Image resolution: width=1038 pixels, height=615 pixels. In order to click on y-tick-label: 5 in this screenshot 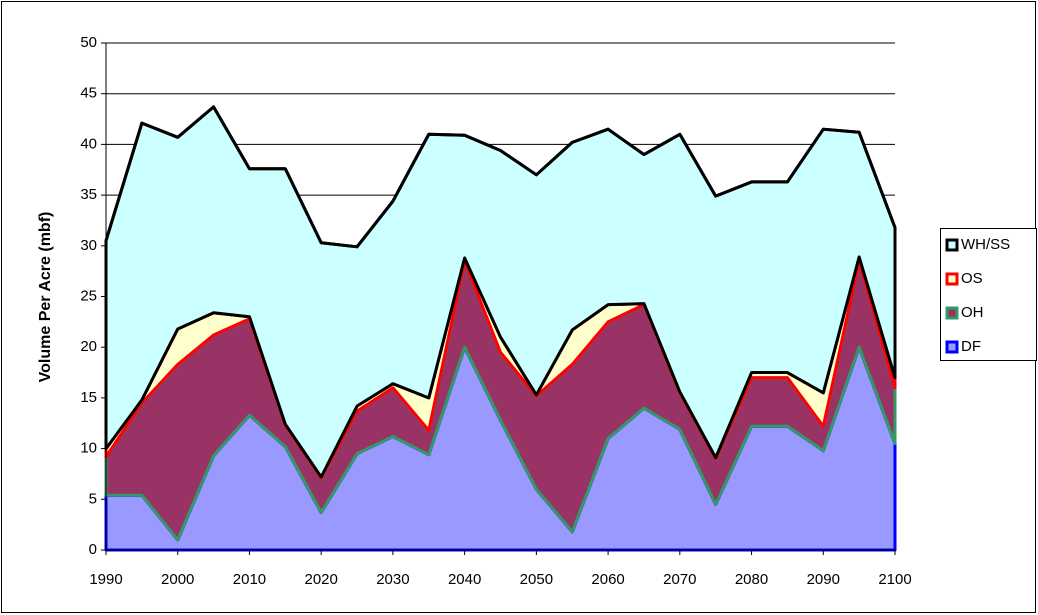, I will do `click(93, 498)`.